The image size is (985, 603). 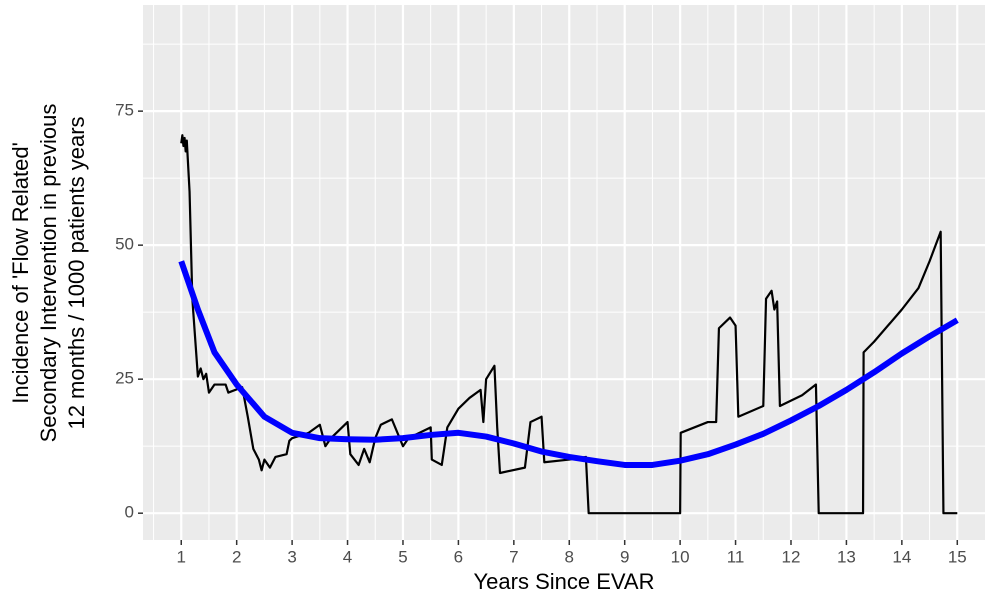 What do you see at coordinates (20, 273) in the screenshot?
I see `y-axis-title: Incidence of 'Flow Related'` at bounding box center [20, 273].